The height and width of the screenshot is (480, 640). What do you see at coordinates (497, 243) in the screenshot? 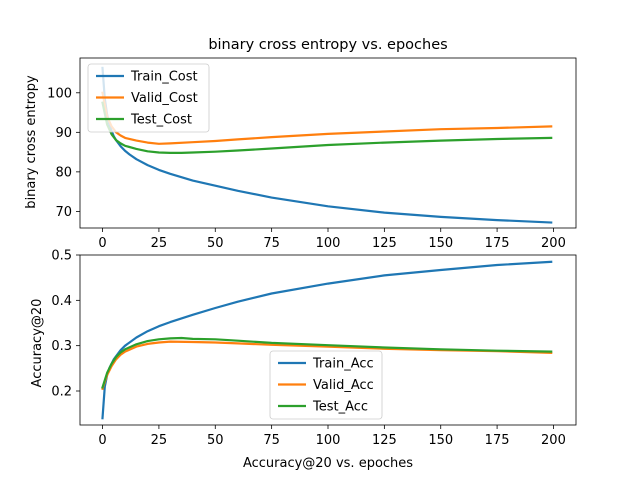
I see `cost-x-tick-label: 175` at bounding box center [497, 243].